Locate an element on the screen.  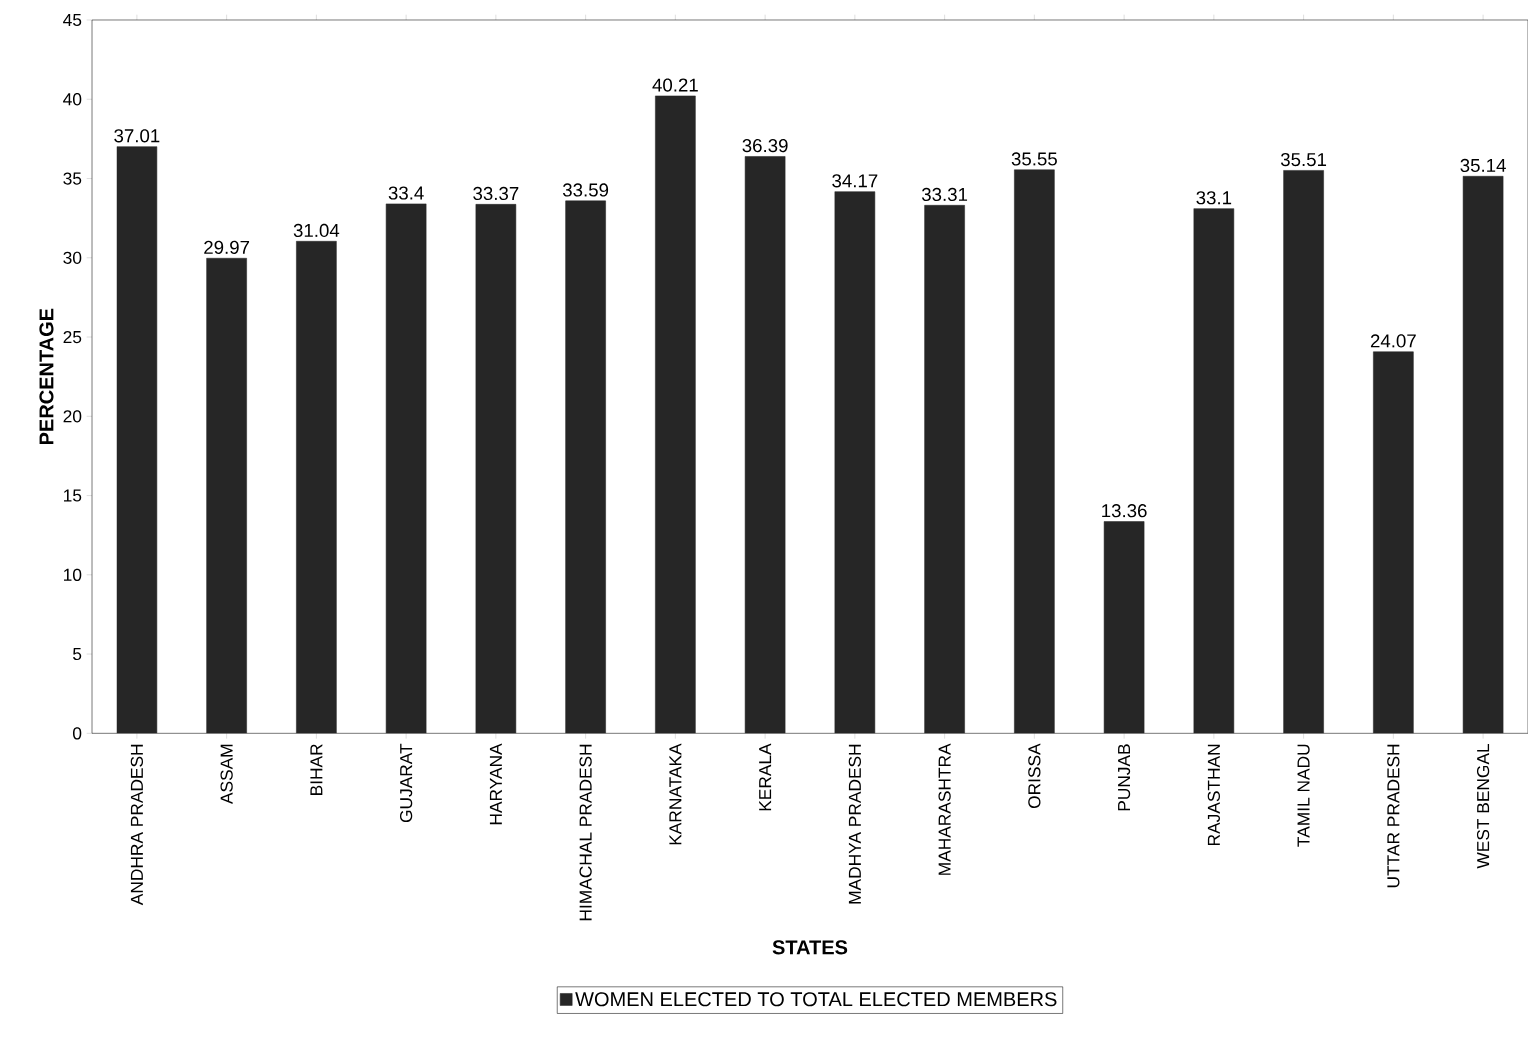
x-tick-label: RAJASTHAN is located at coordinates (1213, 794).